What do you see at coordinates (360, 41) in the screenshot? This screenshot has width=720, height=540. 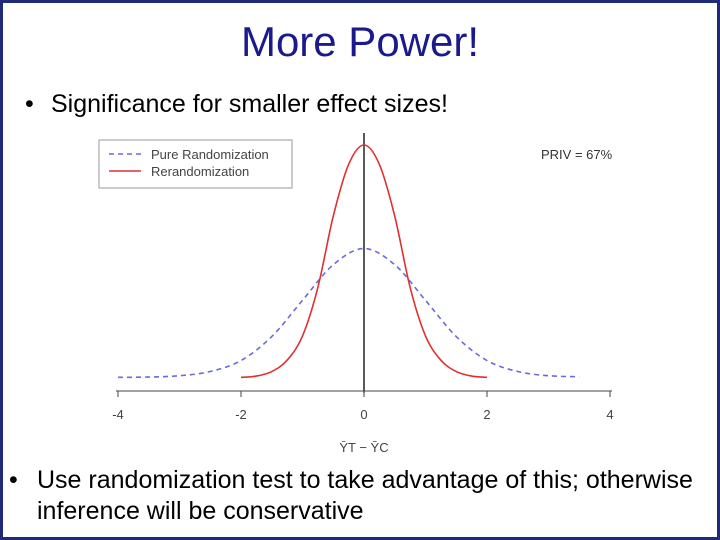 I see `slide-title: More Power!` at bounding box center [360, 41].